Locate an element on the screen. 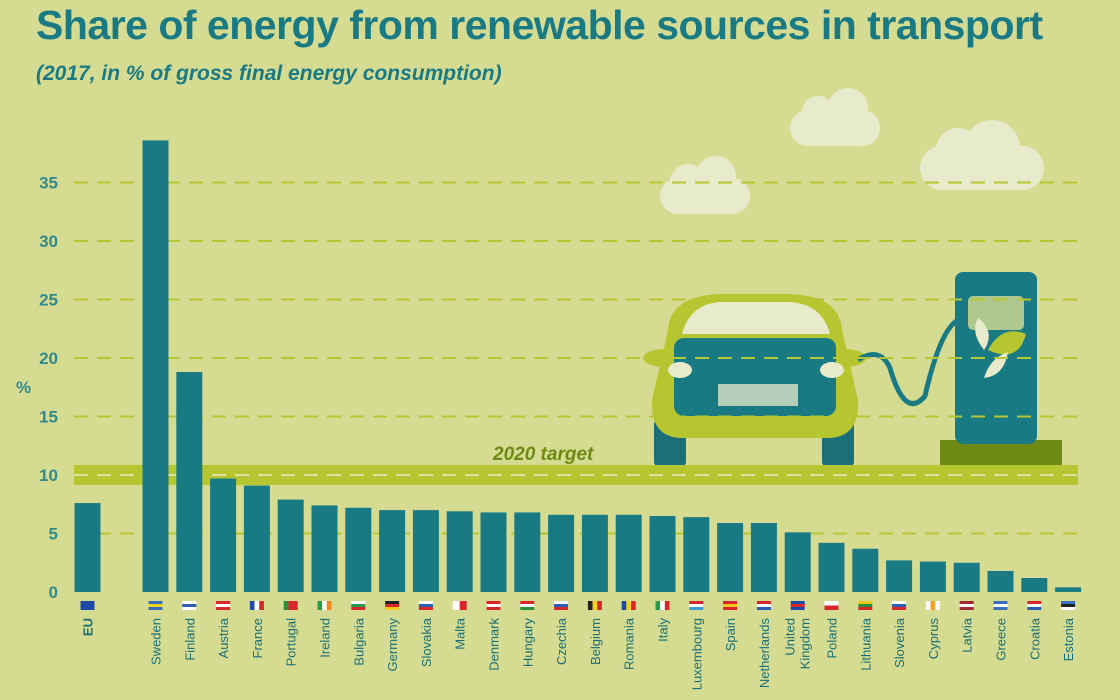  y-axis-ticks: 0 5 10 15 20 25 30 35 is located at coordinates (48, 388).